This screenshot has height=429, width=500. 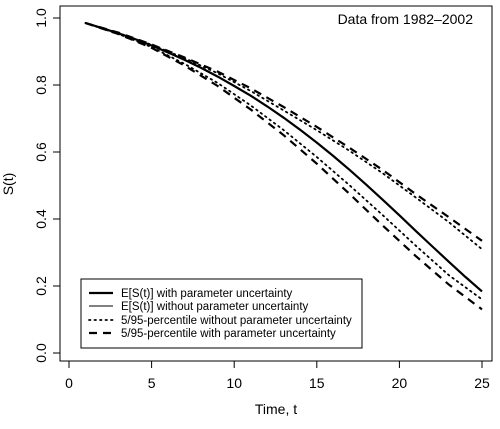 I want to click on x-tick-label: 25, so click(x=482, y=383).